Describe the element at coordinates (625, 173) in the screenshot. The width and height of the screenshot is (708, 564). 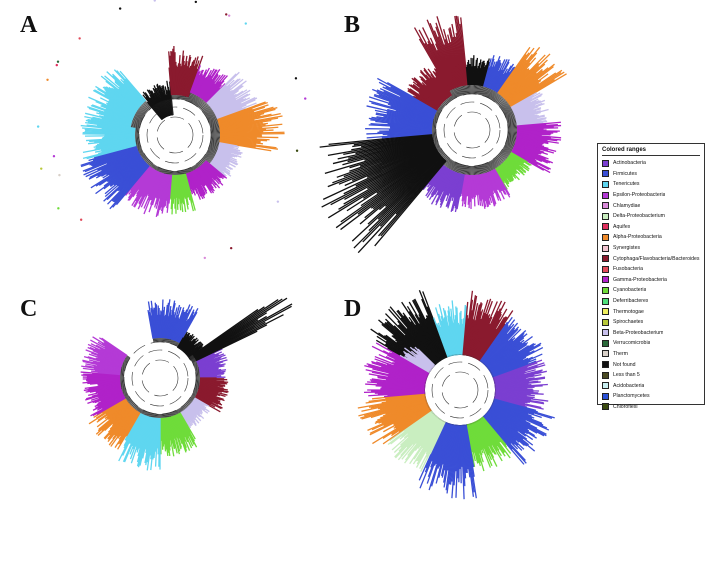
I see `legend-label: Firmicutes` at that location.